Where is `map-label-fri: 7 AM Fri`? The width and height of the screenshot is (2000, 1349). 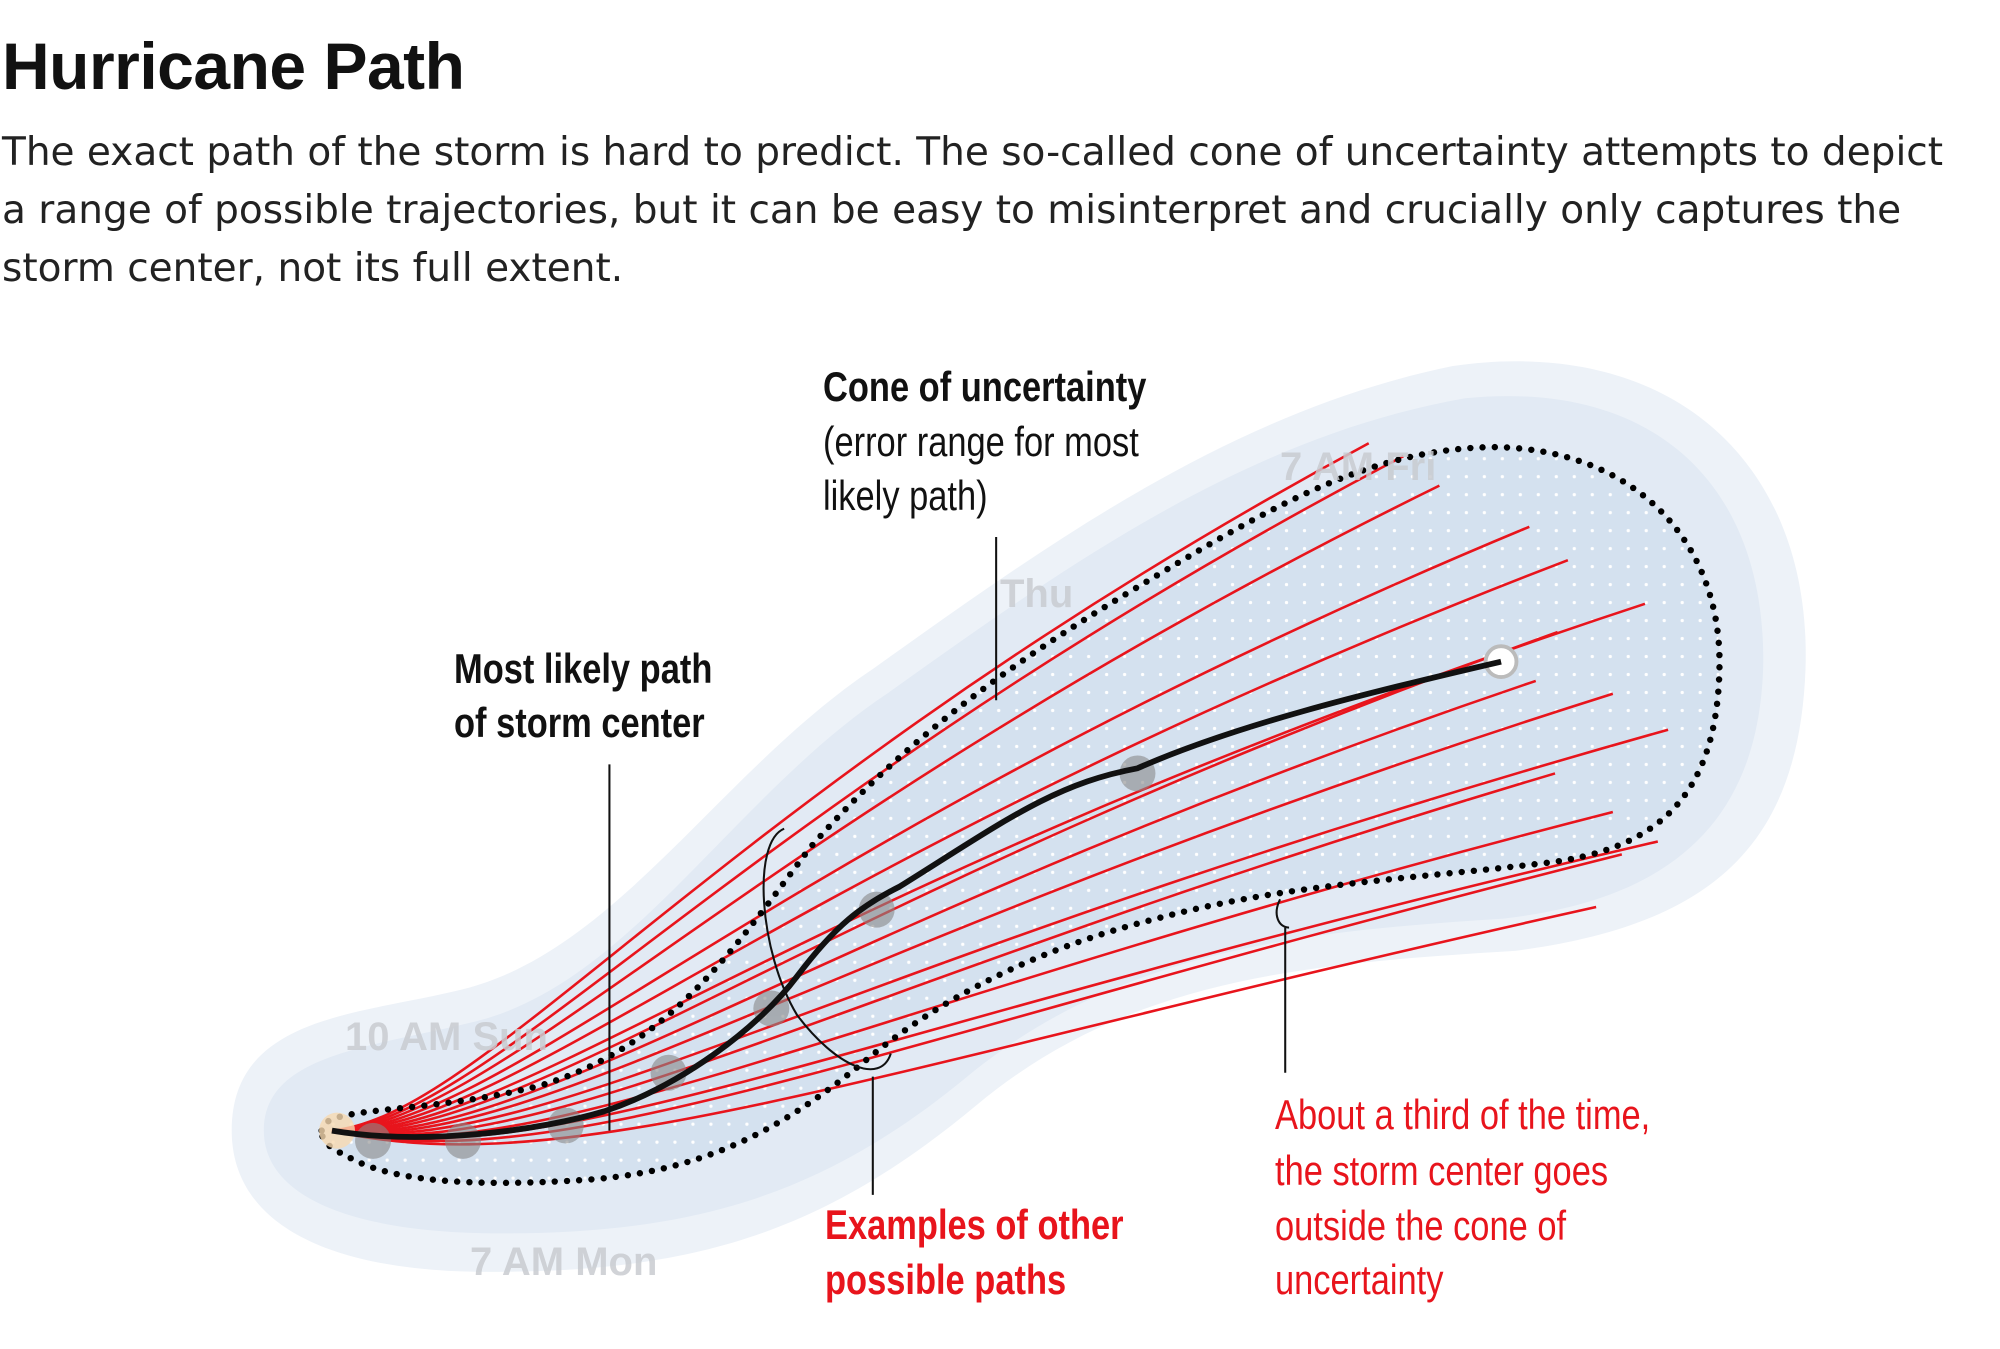 map-label-fri: 7 AM Fri is located at coordinates (1358, 467).